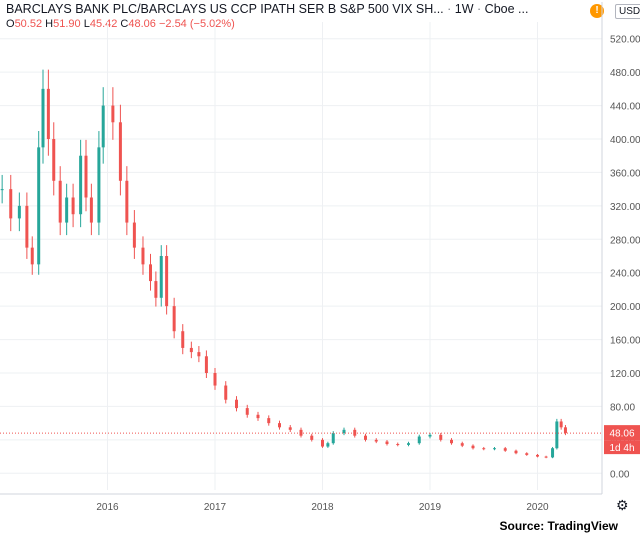 The height and width of the screenshot is (539, 640). What do you see at coordinates (625, 207) in the screenshot?
I see `y-tick-label: 320.00` at bounding box center [625, 207].